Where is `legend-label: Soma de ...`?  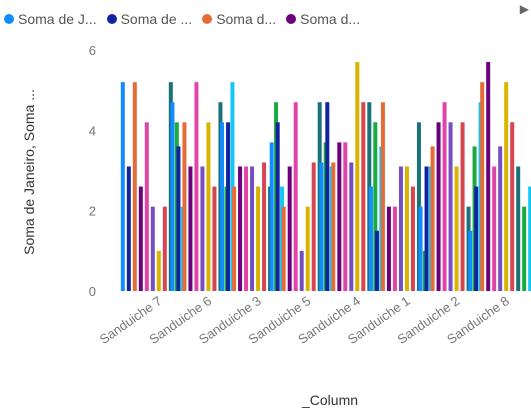
legend-label: Soma de ... is located at coordinates (156, 19).